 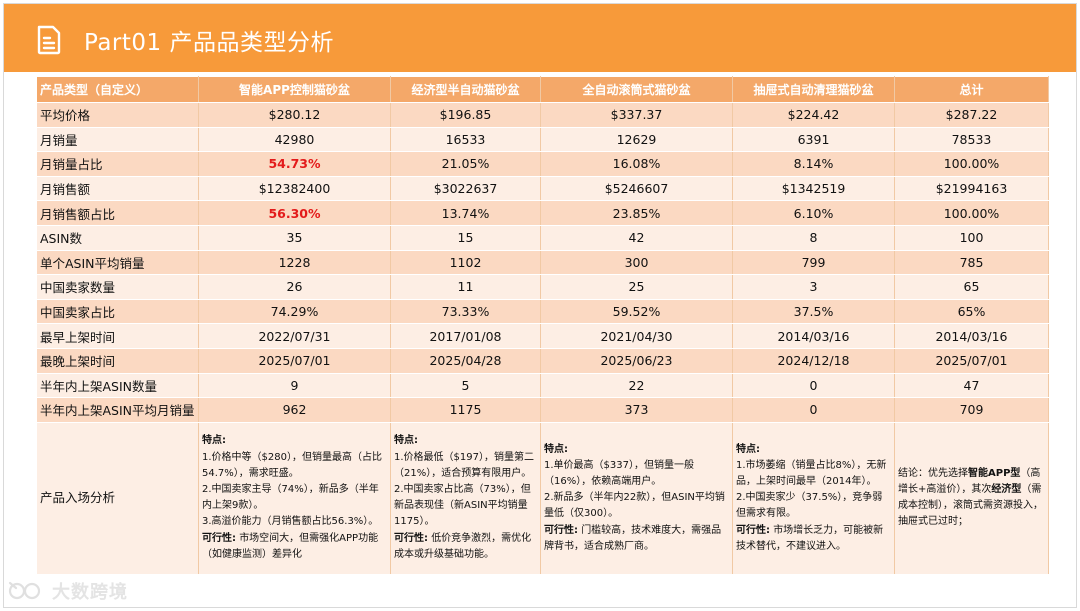 What do you see at coordinates (294, 213) in the screenshot?
I see `highlight-cell: 56.30%` at bounding box center [294, 213].